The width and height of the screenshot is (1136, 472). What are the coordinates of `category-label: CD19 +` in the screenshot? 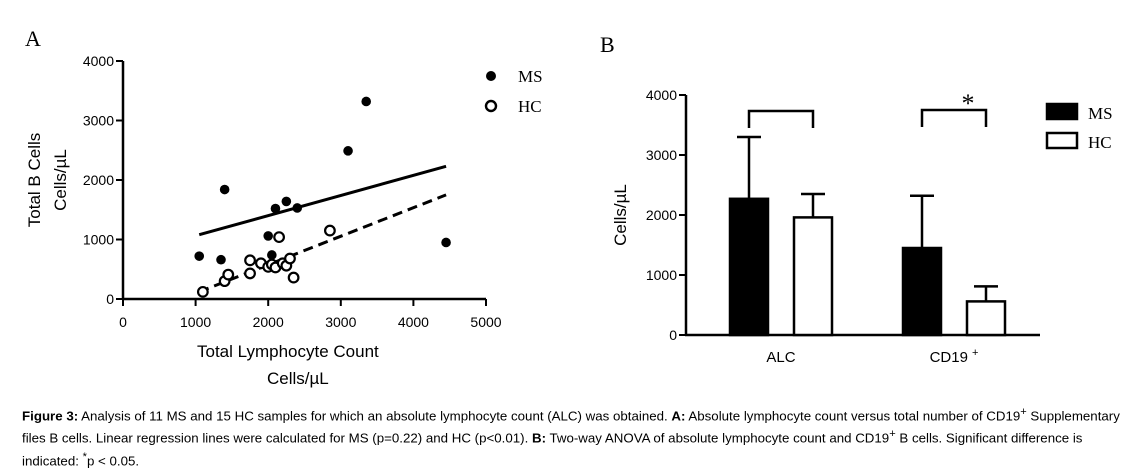 It's located at (954, 356).